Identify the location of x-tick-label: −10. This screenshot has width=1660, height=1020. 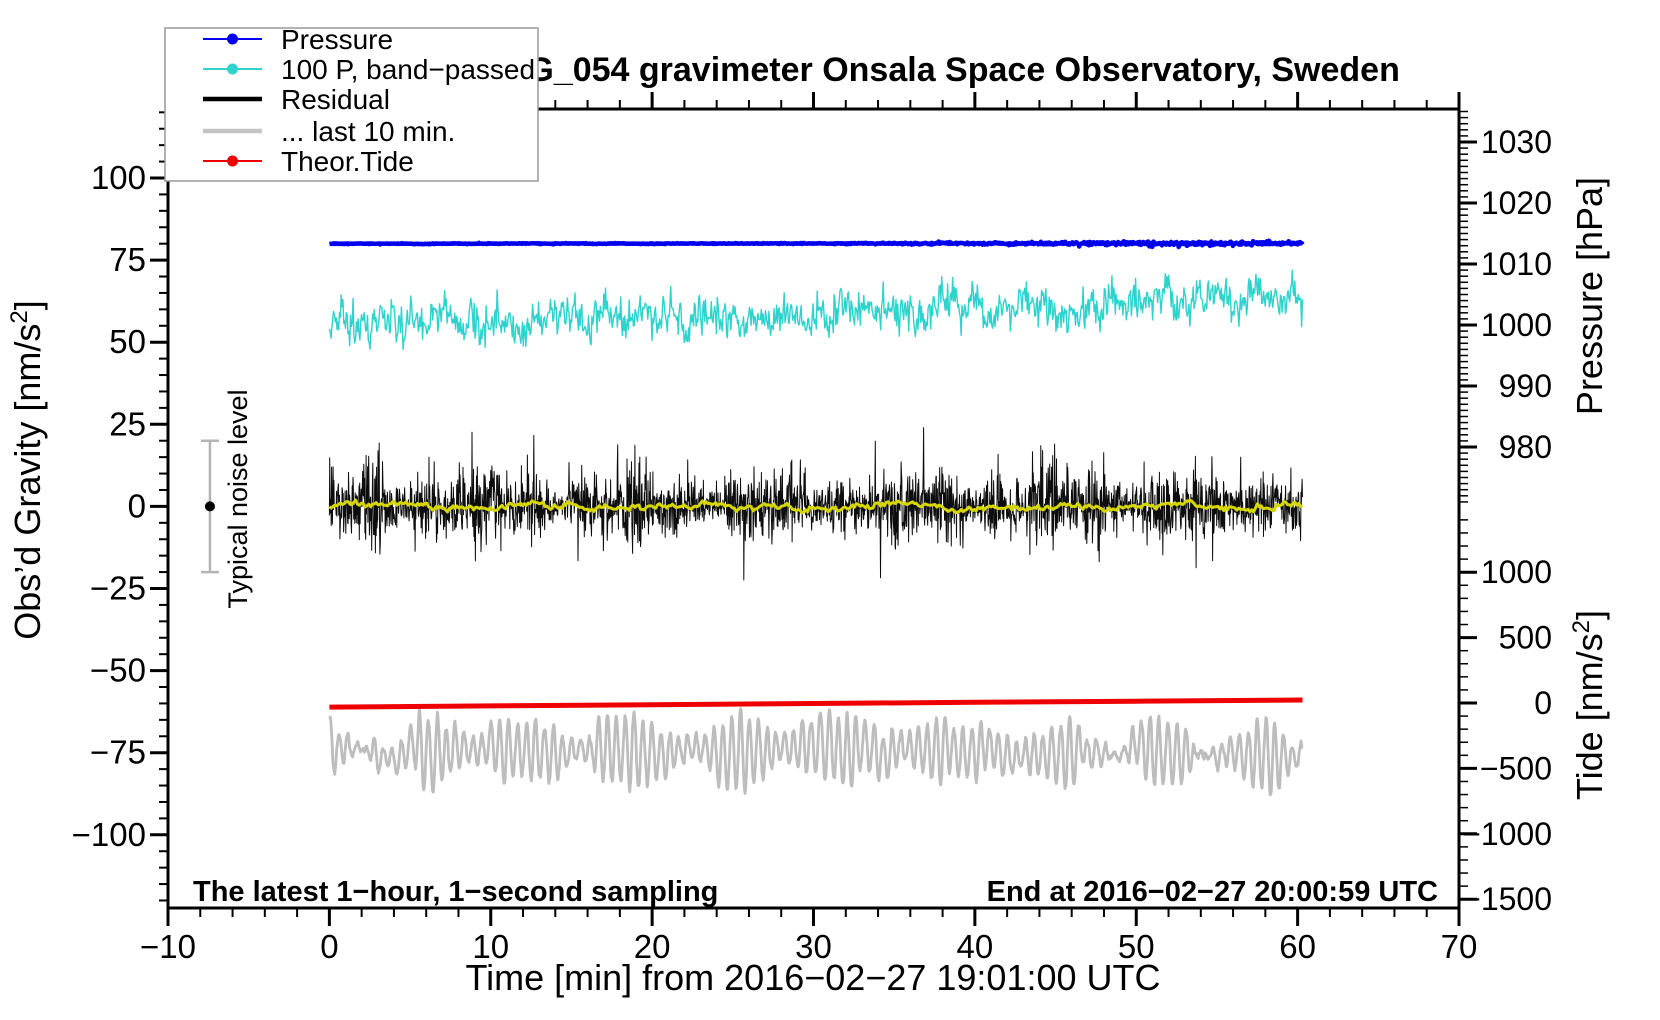
(168, 946).